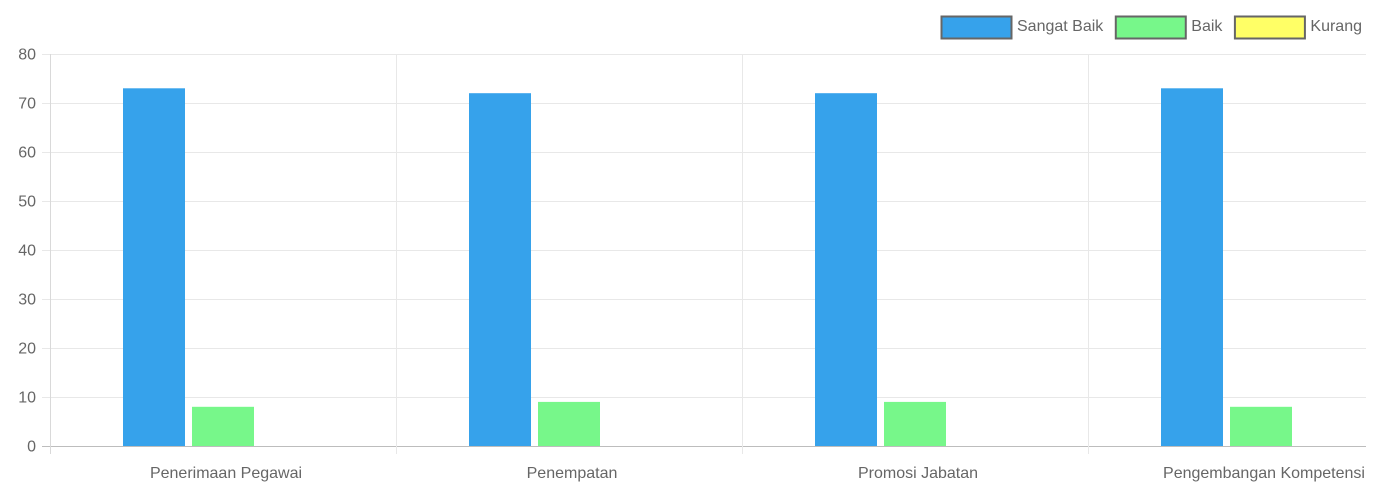  Describe the element at coordinates (500, 269) in the screenshot. I see `bar-sangat-baik-penempatan` at that location.